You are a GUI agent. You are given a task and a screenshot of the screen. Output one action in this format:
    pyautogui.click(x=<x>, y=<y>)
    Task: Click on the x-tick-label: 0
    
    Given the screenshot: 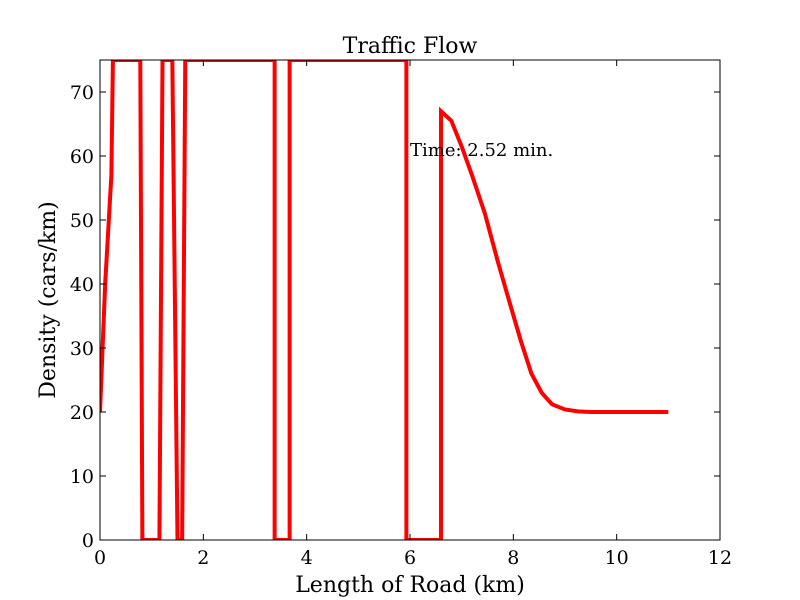 What is the action you would take?
    pyautogui.click(x=100, y=558)
    